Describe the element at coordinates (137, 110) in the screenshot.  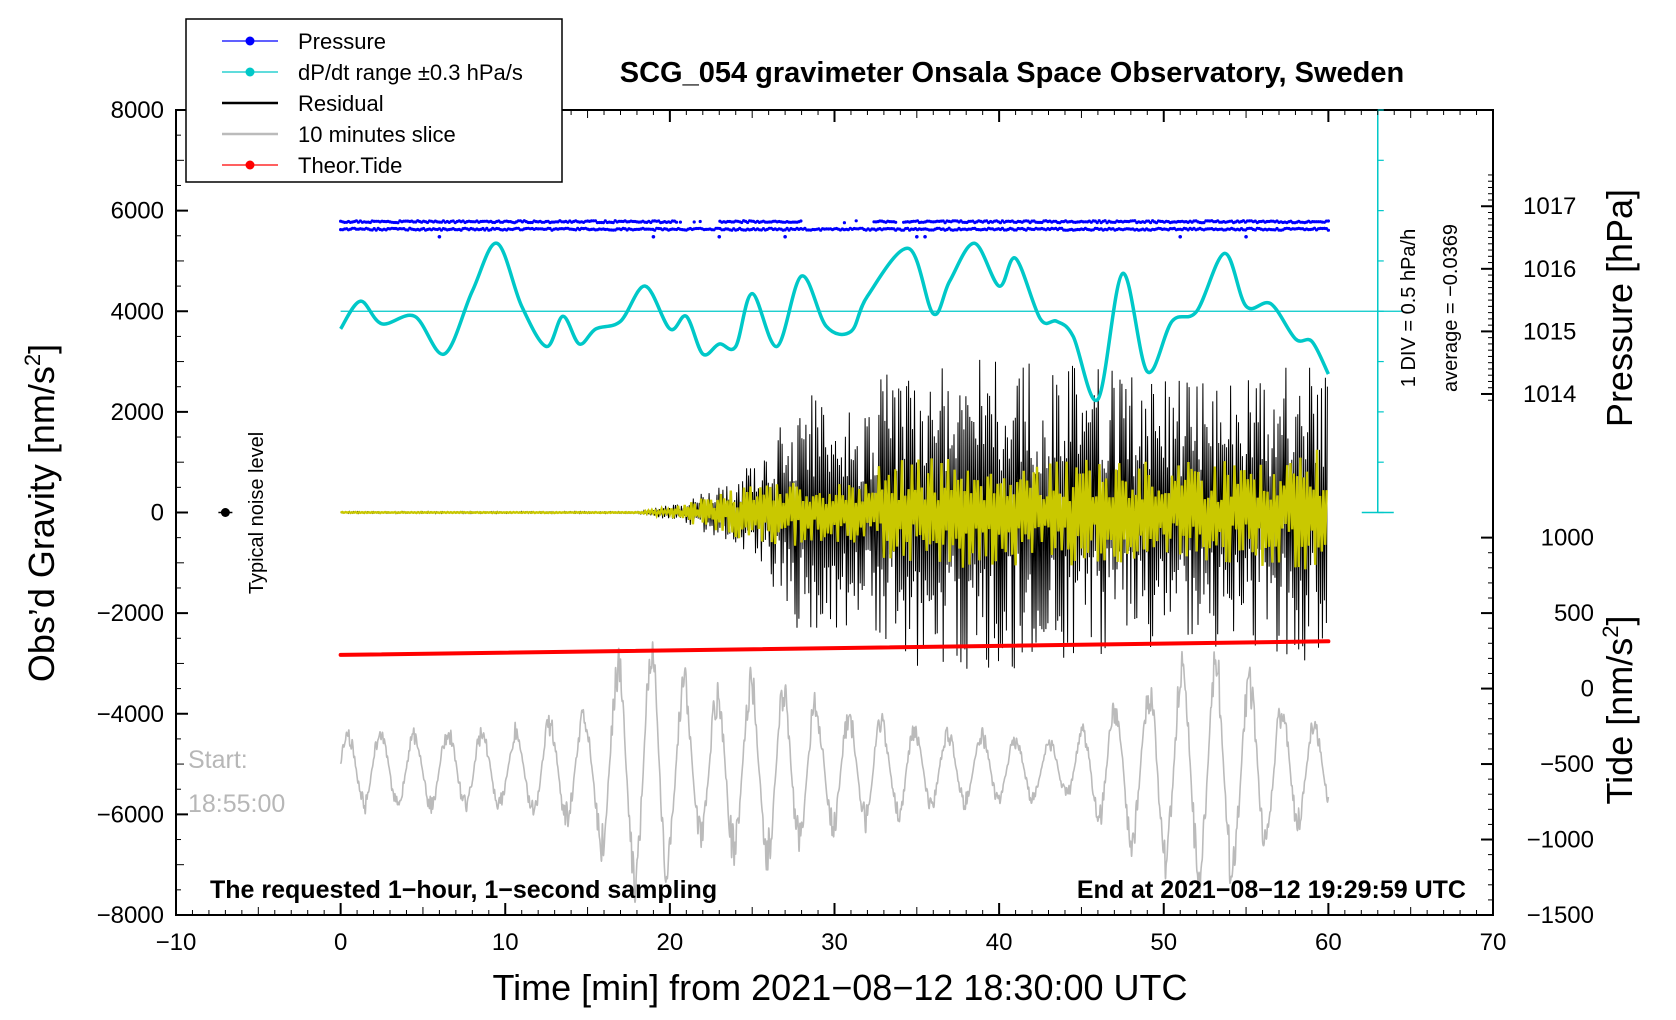
I see `y-tick-label: 8000` at that location.